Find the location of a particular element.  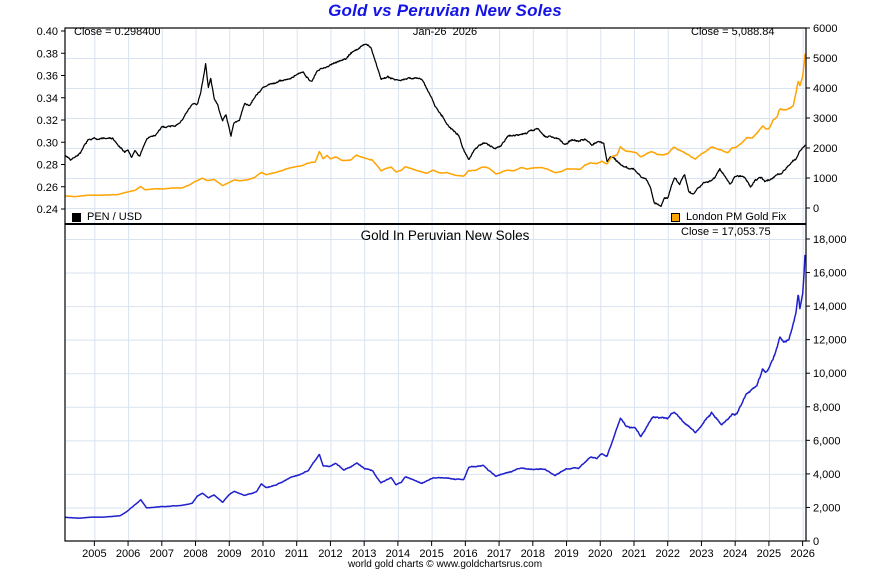

top-close-left-annotation: Close = 0.298400 is located at coordinates (117, 32).